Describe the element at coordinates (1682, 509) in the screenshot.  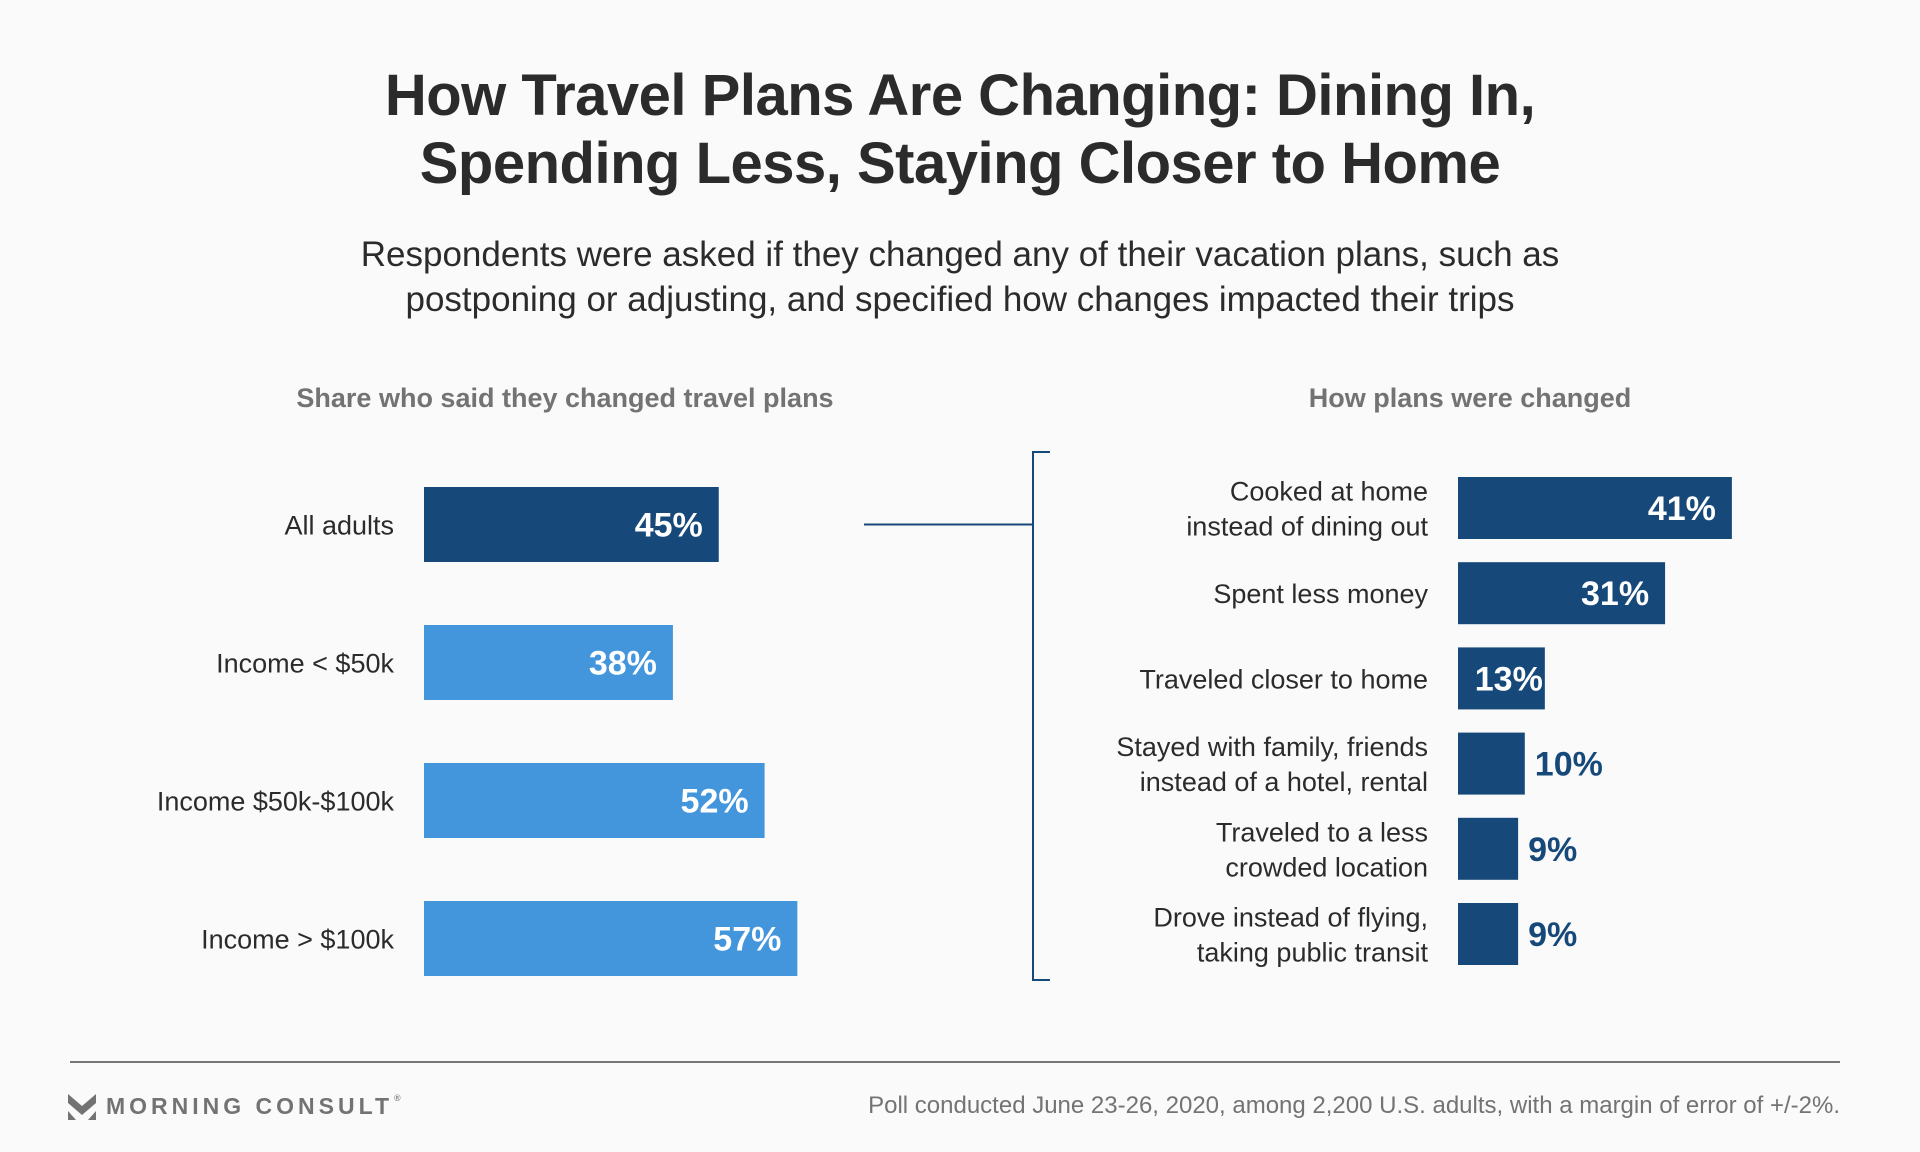
I see `right-value-label: 41%` at that location.